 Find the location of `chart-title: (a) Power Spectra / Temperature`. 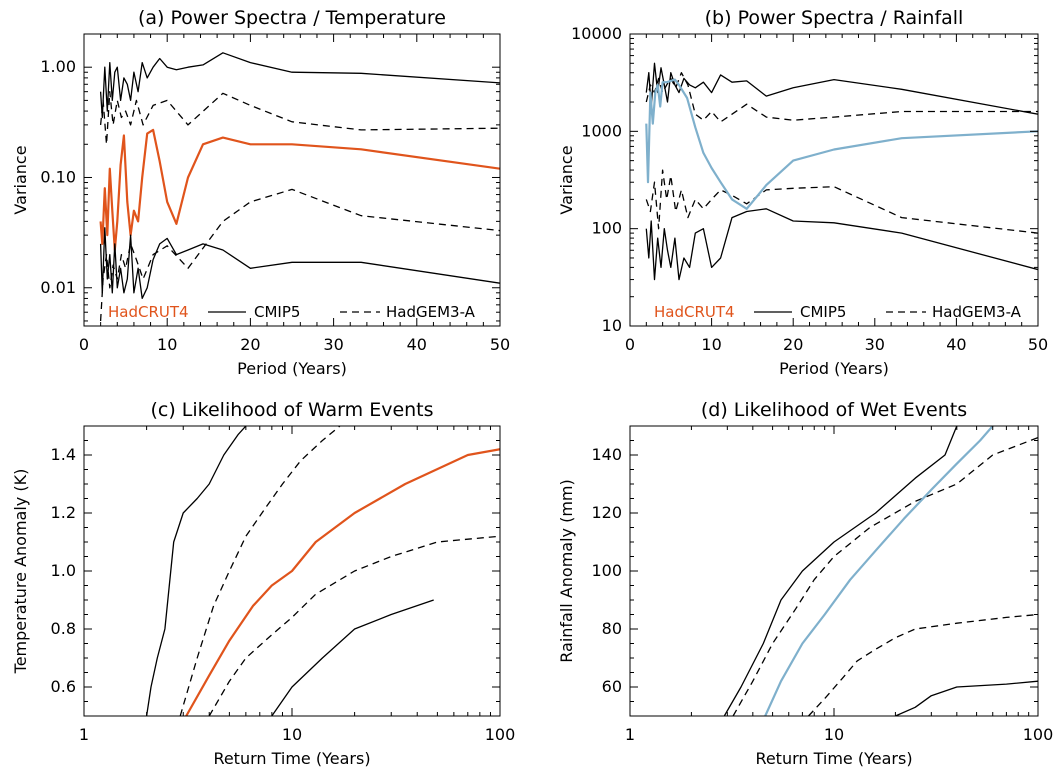

chart-title: (a) Power Spectra / Temperature is located at coordinates (292, 18).